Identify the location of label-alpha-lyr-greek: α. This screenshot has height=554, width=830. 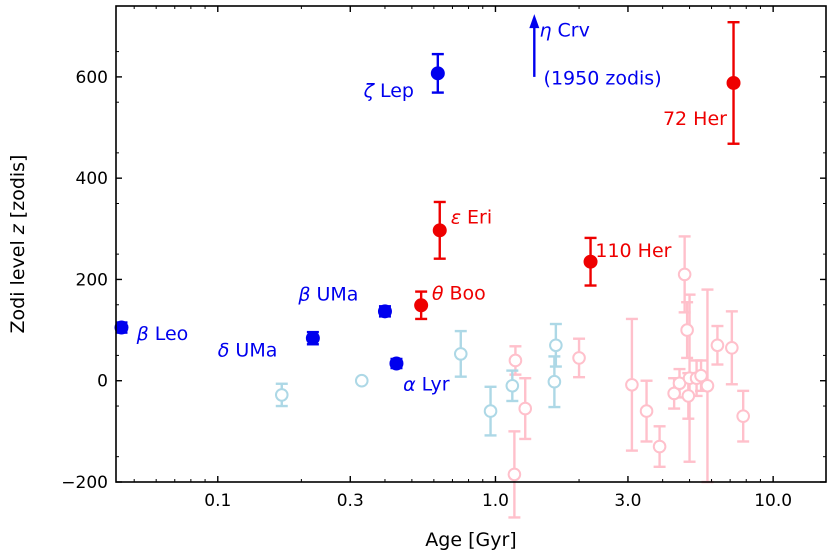
(409, 384).